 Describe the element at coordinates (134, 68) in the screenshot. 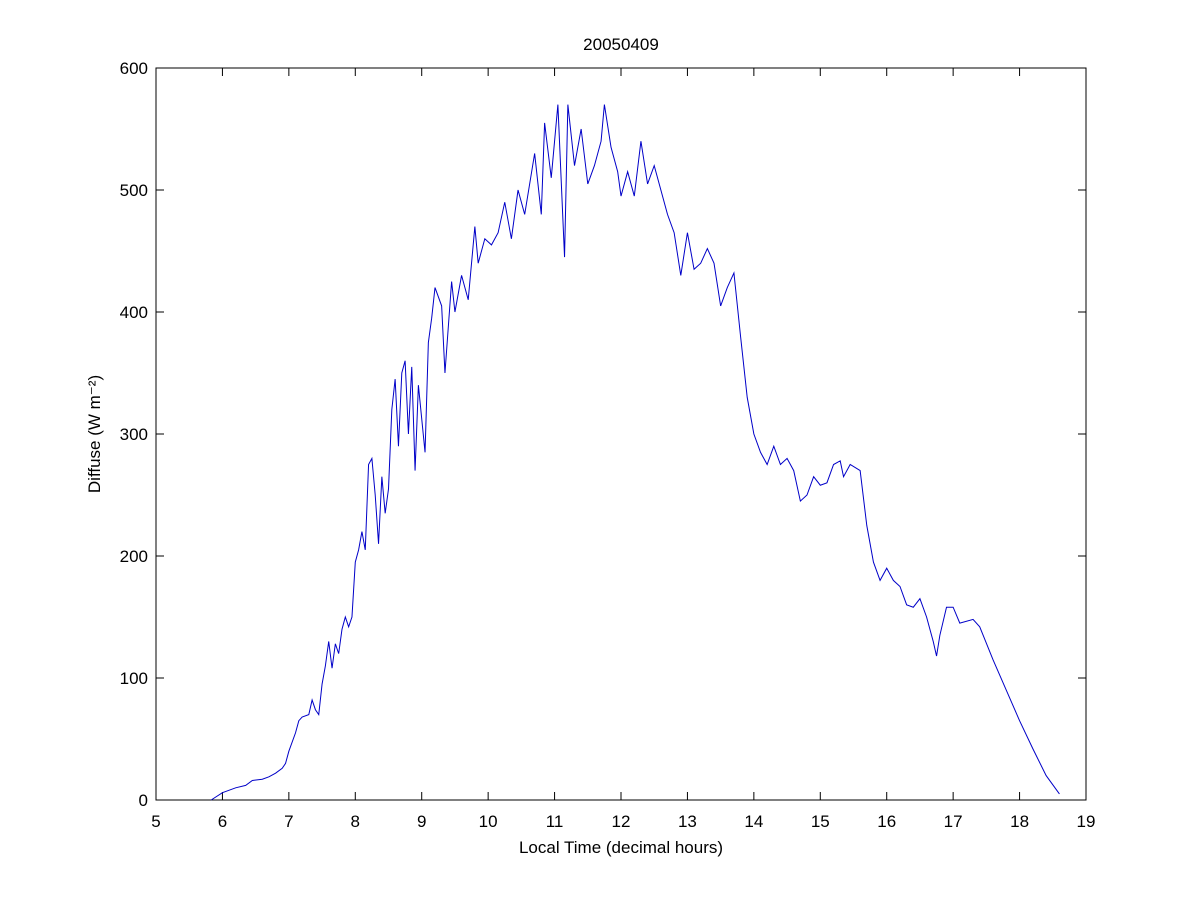

I see `y-tick-label: 600` at that location.